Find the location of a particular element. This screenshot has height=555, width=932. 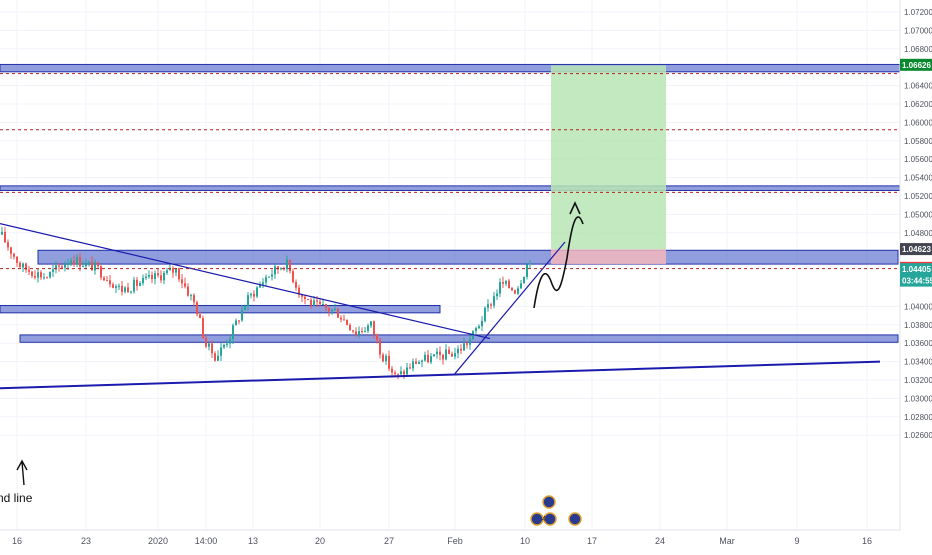

event-count: 4 is located at coordinates (544, 519).